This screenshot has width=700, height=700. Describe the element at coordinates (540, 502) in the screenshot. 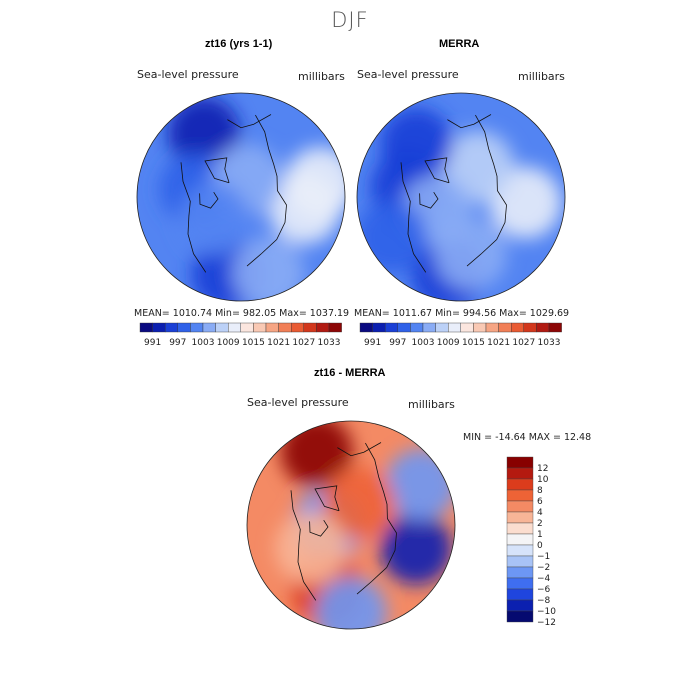

I see `colorbar-tick-label-3: 6` at that location.